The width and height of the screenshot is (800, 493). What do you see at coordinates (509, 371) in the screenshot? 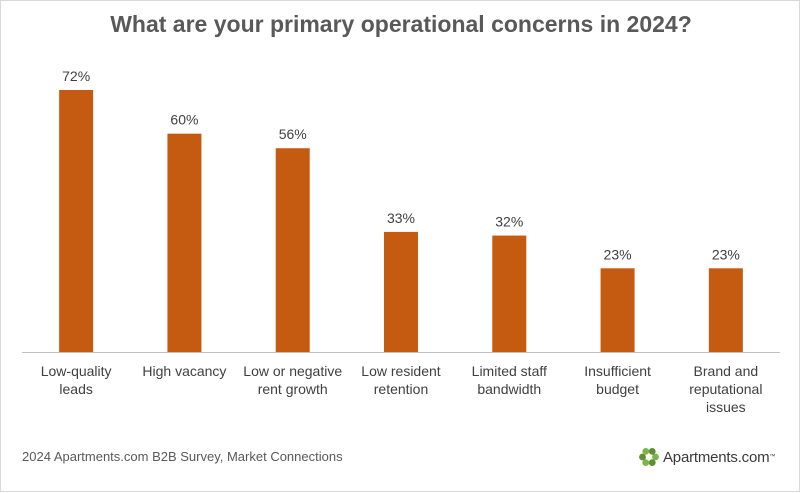
I see `category-label-line: Limited staff` at bounding box center [509, 371].